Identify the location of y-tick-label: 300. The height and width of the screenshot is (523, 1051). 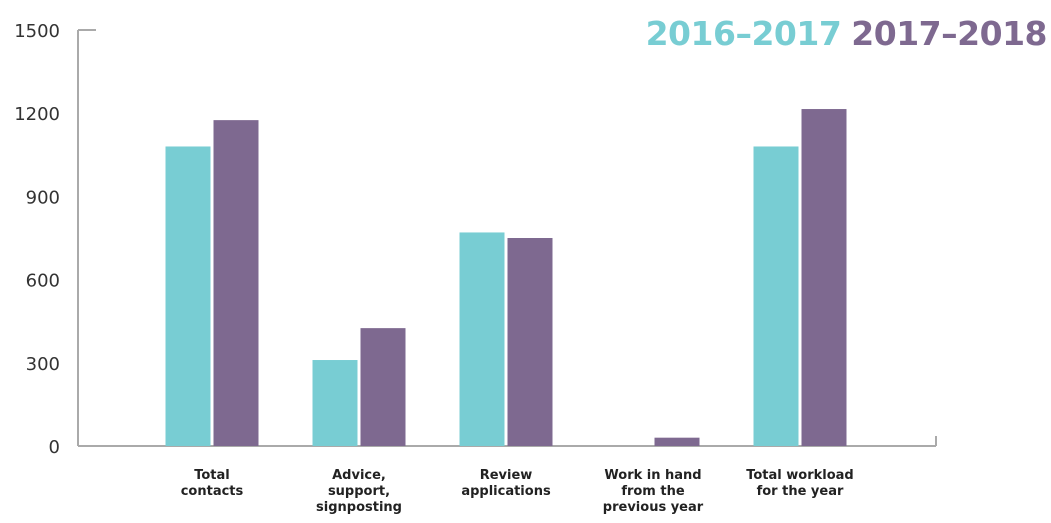
(43, 364).